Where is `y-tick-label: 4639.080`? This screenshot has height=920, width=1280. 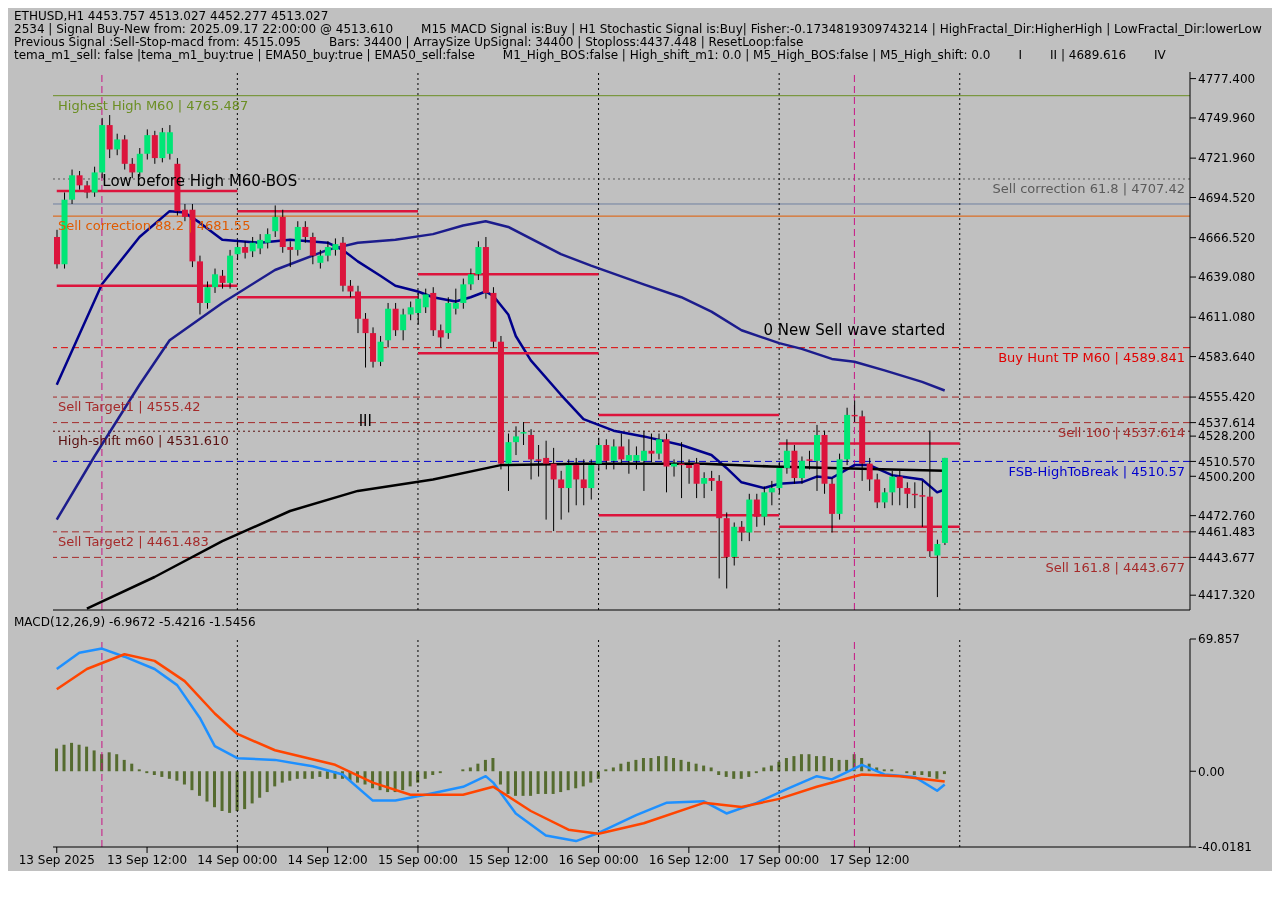 y-tick-label: 4639.080 is located at coordinates (1227, 277).